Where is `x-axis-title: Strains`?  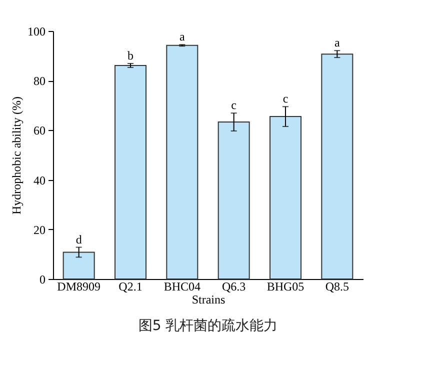 x-axis-title: Strains is located at coordinates (209, 299).